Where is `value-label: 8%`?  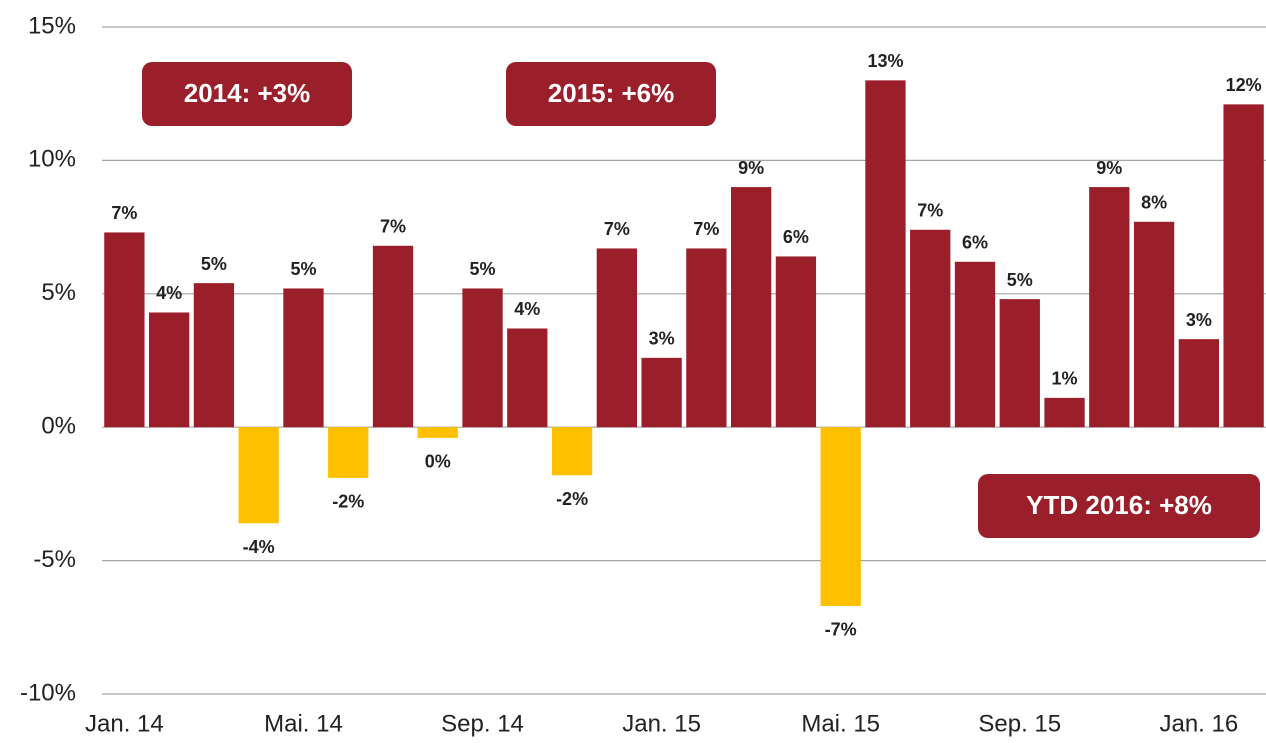 value-label: 8% is located at coordinates (1154, 203).